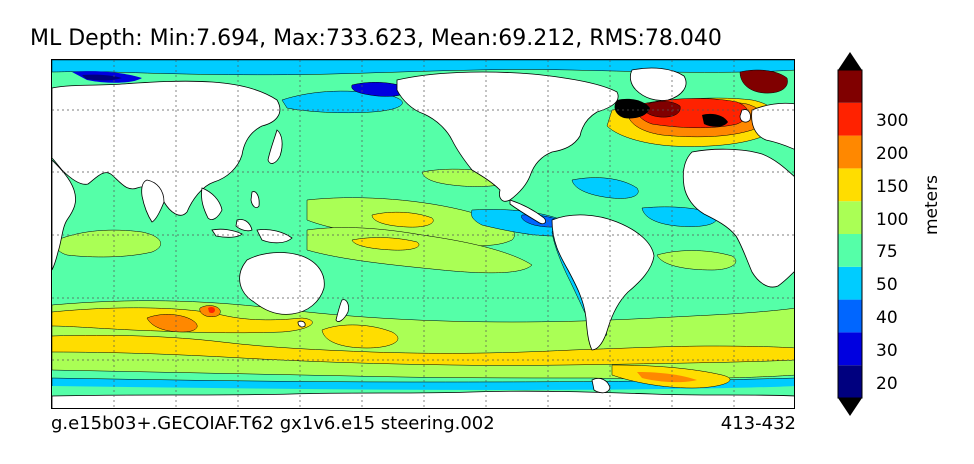  Describe the element at coordinates (745, 116) in the screenshot. I see `land-british-isles` at that location.